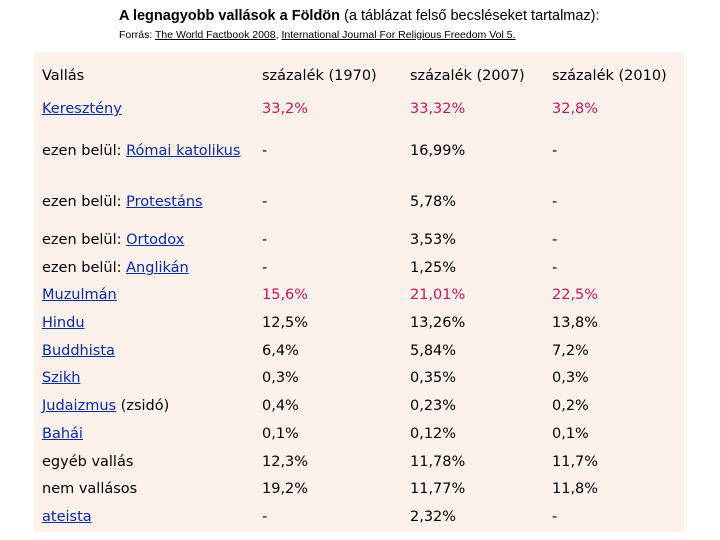 Image resolution: width=720 pixels, height=540 pixels. What do you see at coordinates (362, 297) in the screenshot?
I see `table-row: Muzulmán 15,6% 21,01% 22,5%` at bounding box center [362, 297].